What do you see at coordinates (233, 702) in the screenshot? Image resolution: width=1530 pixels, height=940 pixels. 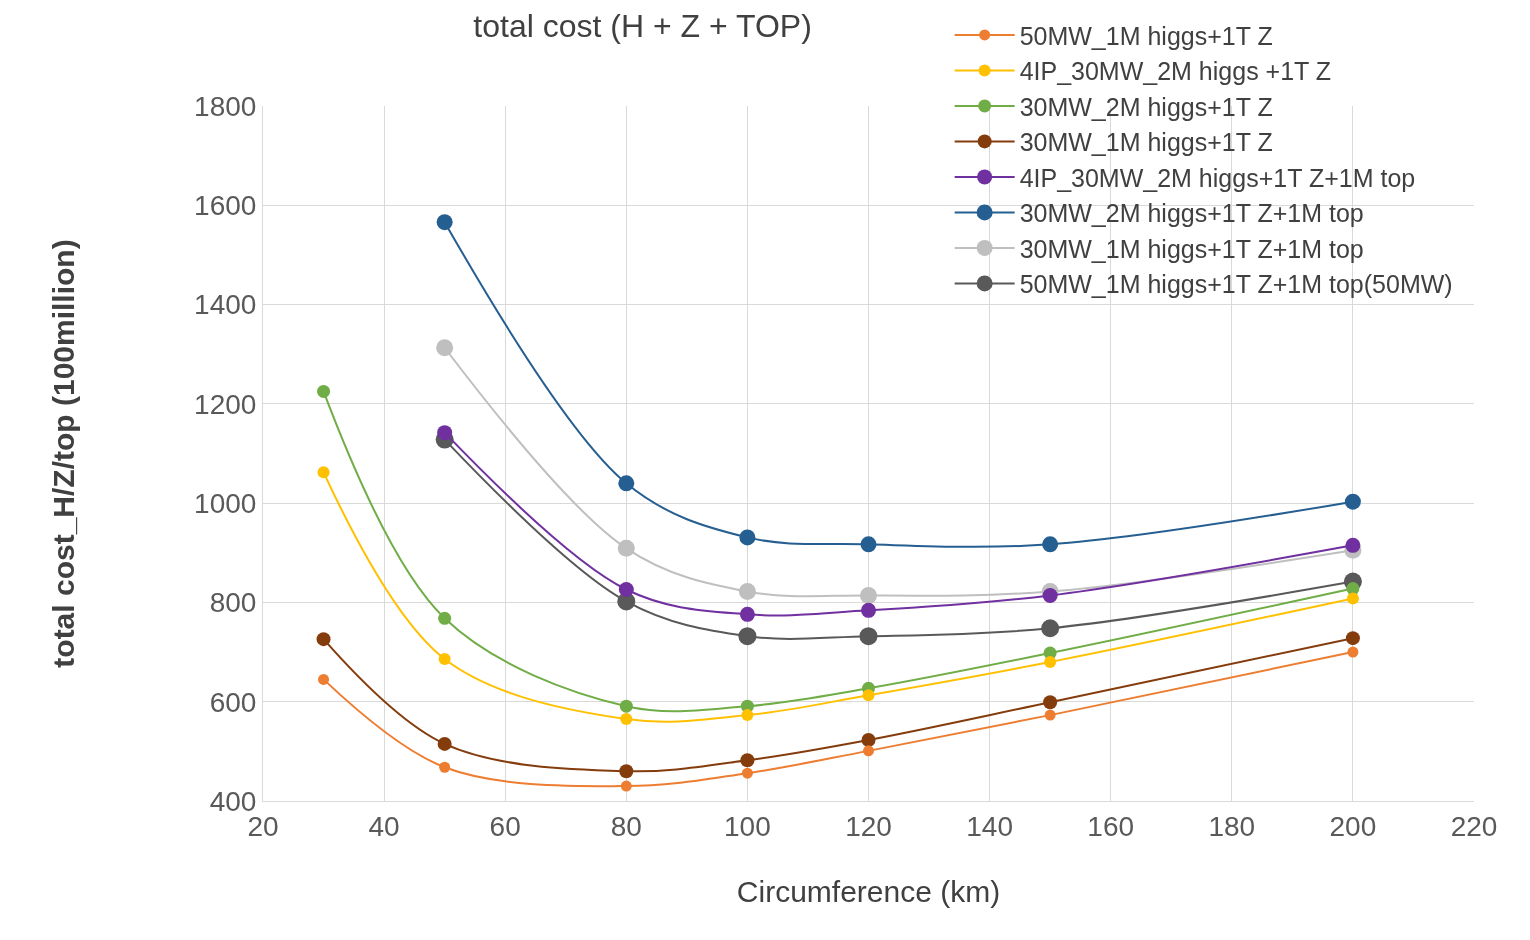 I see `y-tick-label: 600` at bounding box center [233, 702].